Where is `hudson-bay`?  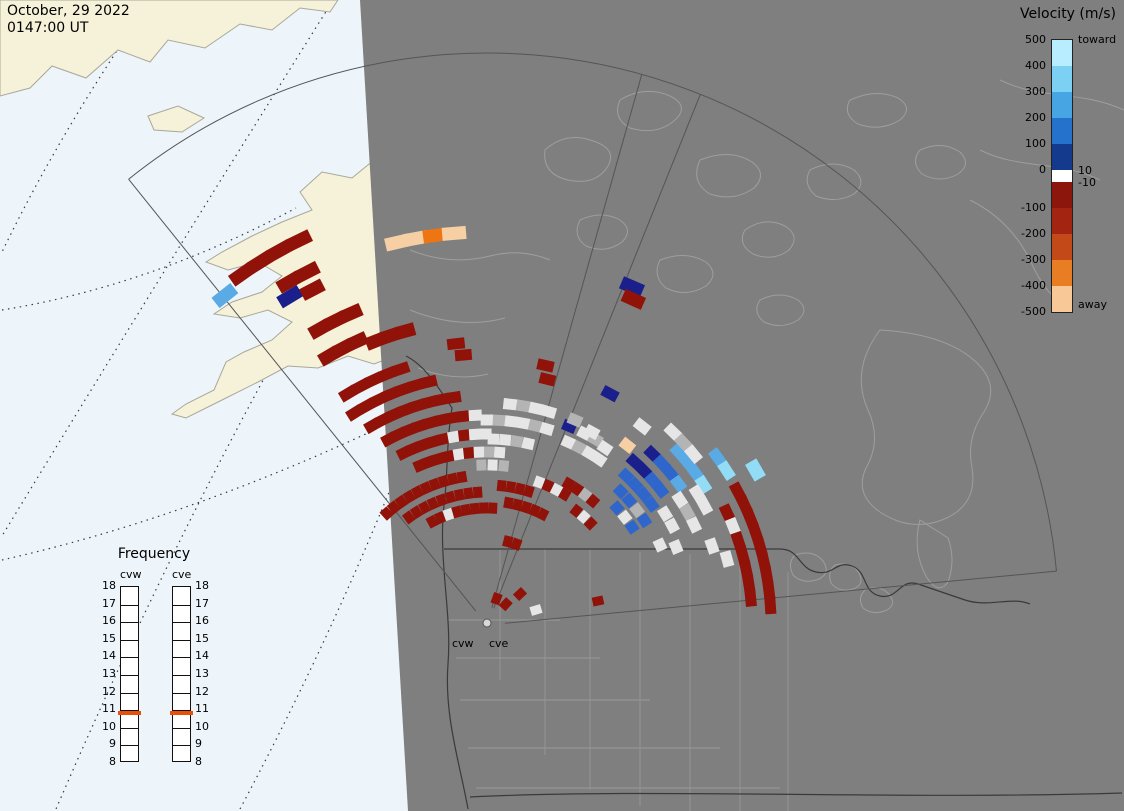 hudson-bay is located at coordinates (926, 427).